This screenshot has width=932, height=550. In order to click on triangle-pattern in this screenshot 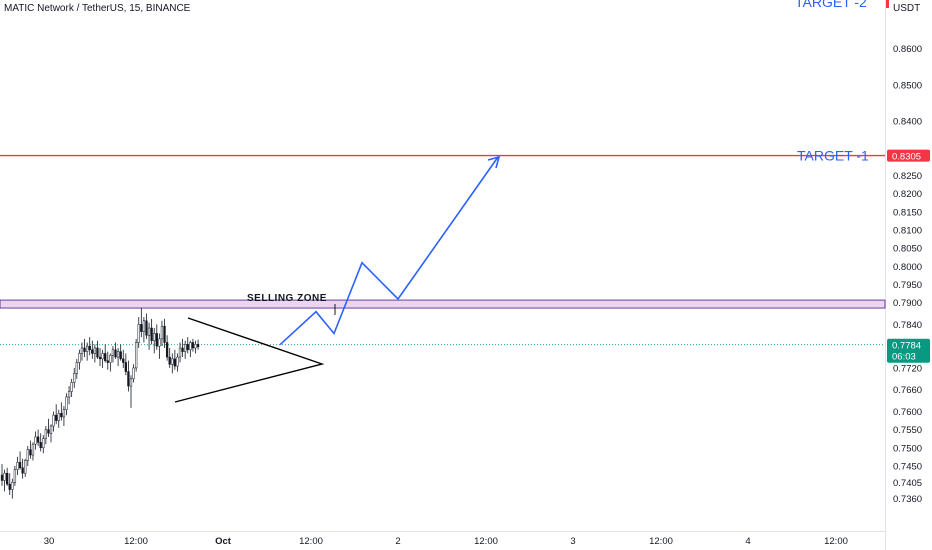, I will do `click(249, 360)`.